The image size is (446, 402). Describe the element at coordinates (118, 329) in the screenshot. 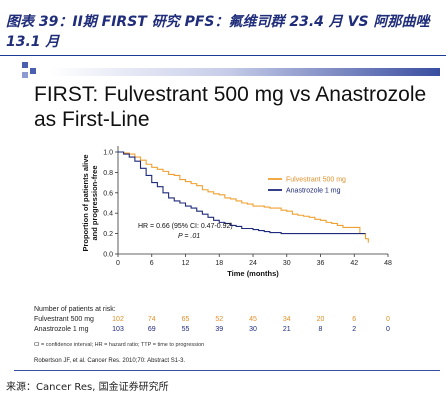

I see `risk-value: 103` at that location.